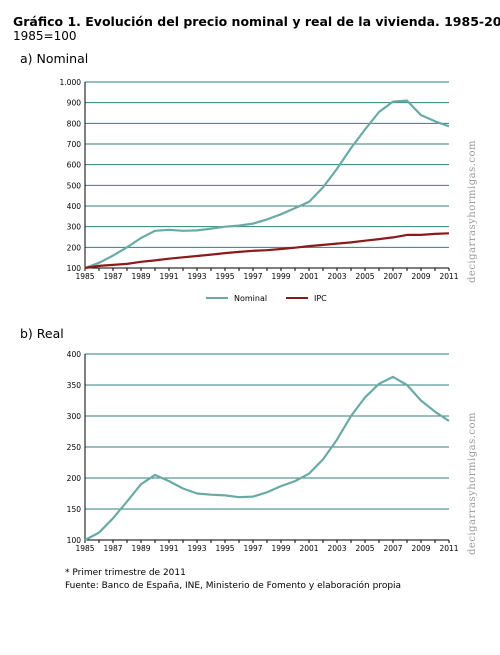  I want to click on panel-b-label: b) Real, so click(42, 333).